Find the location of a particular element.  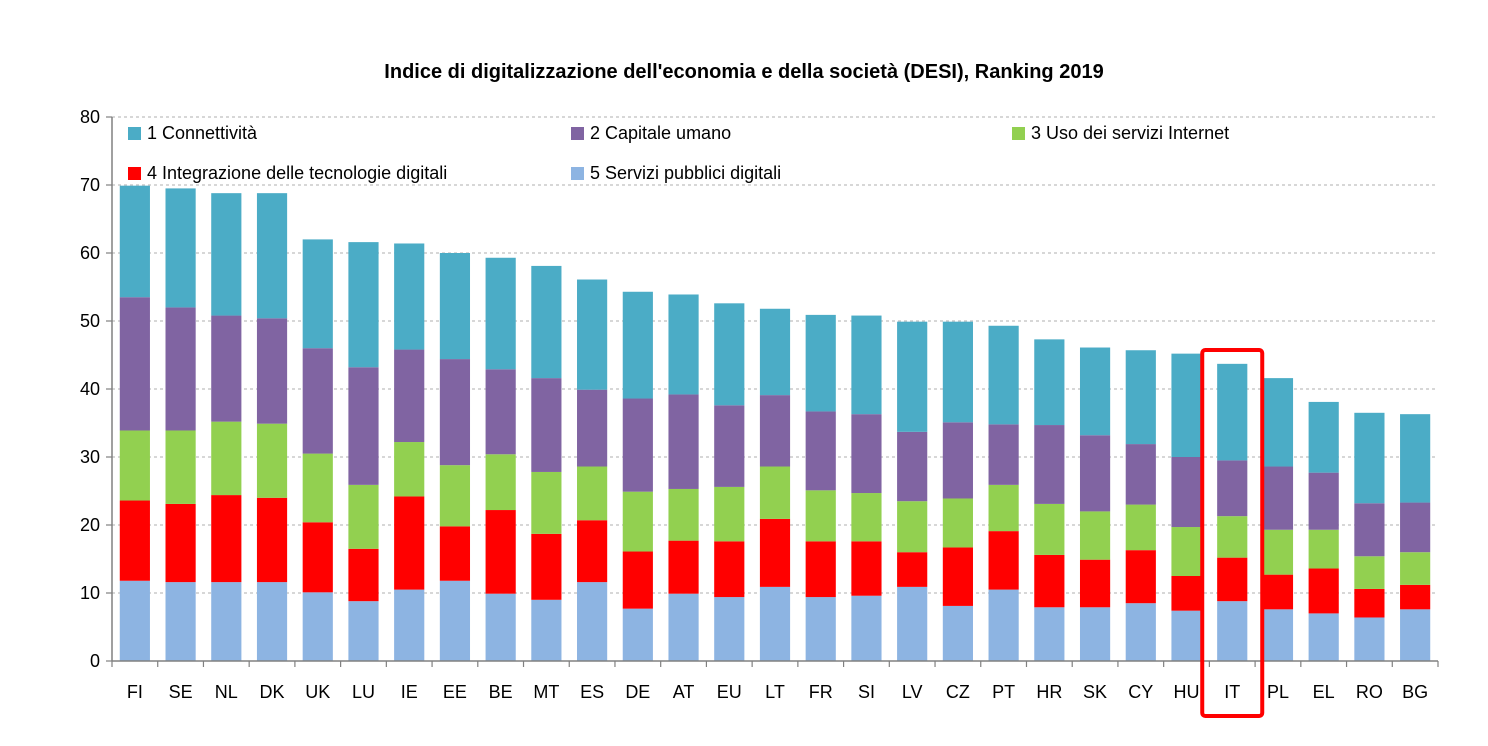

bar-segment-de-s5 is located at coordinates (637, 345).